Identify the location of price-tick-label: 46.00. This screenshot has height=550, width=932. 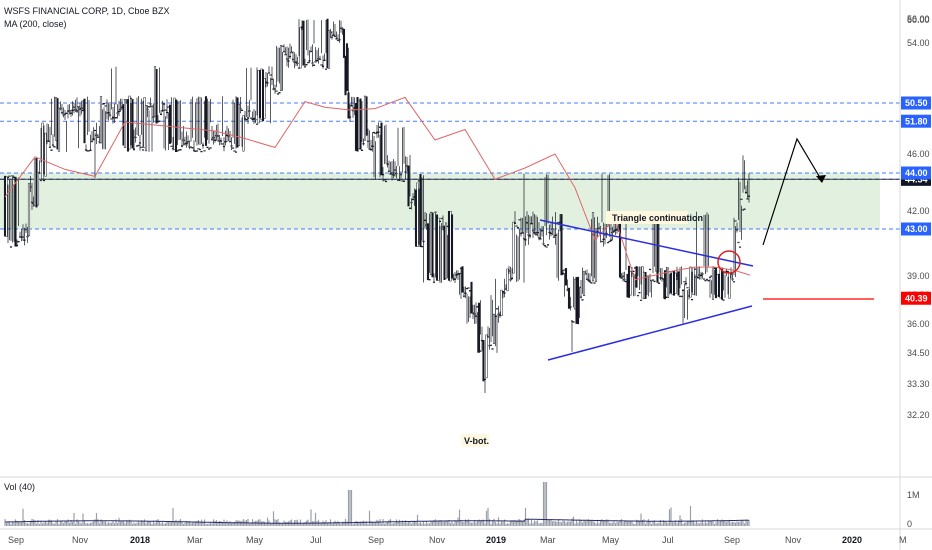
(918, 154).